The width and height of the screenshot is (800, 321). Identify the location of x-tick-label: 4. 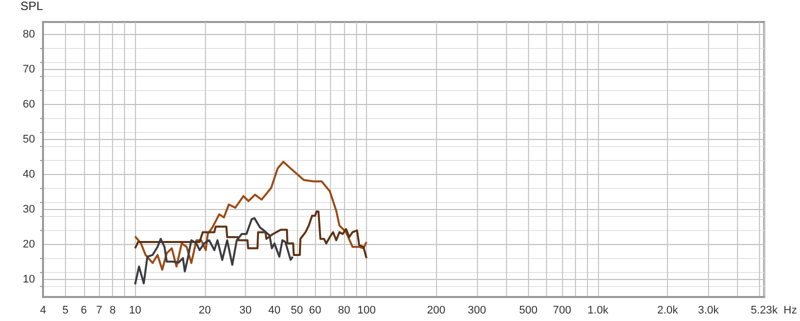
(43, 310).